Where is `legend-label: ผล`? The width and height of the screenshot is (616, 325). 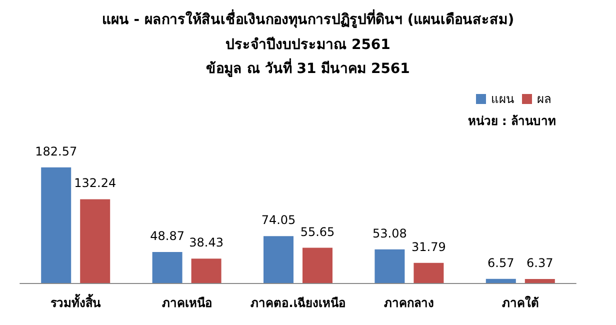
legend-label: ผล is located at coordinates (544, 99).